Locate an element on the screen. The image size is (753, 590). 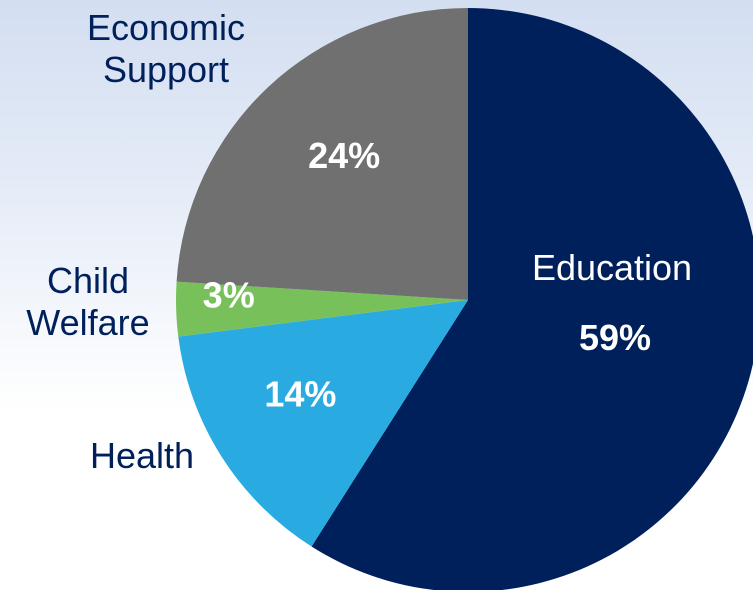
category-label-line: Welfare is located at coordinates (87, 322).